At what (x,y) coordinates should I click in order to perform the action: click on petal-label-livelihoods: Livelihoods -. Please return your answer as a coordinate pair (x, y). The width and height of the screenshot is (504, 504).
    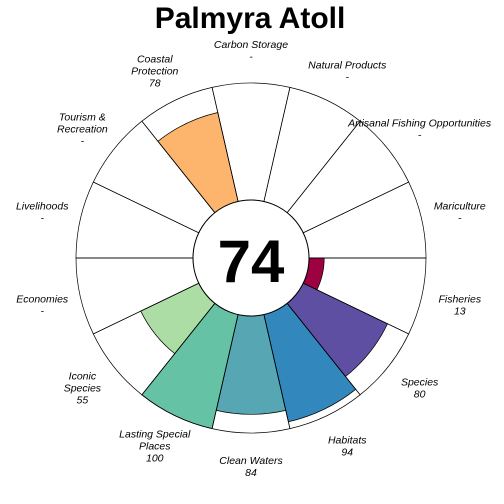
    Looking at the image, I should click on (42, 213).